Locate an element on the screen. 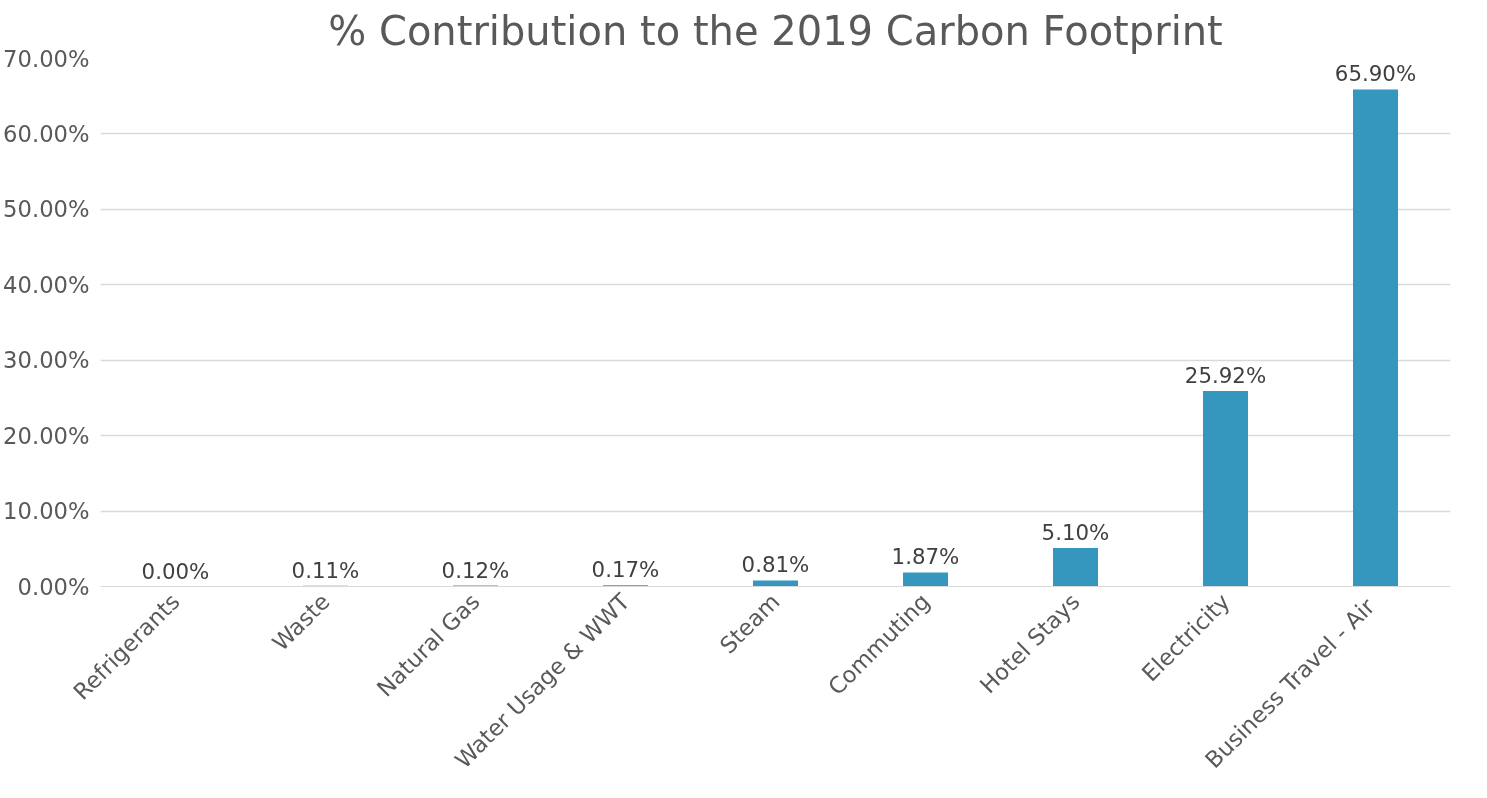 This screenshot has width=1487, height=798. y-tick-label: 60.00% is located at coordinates (46, 133).